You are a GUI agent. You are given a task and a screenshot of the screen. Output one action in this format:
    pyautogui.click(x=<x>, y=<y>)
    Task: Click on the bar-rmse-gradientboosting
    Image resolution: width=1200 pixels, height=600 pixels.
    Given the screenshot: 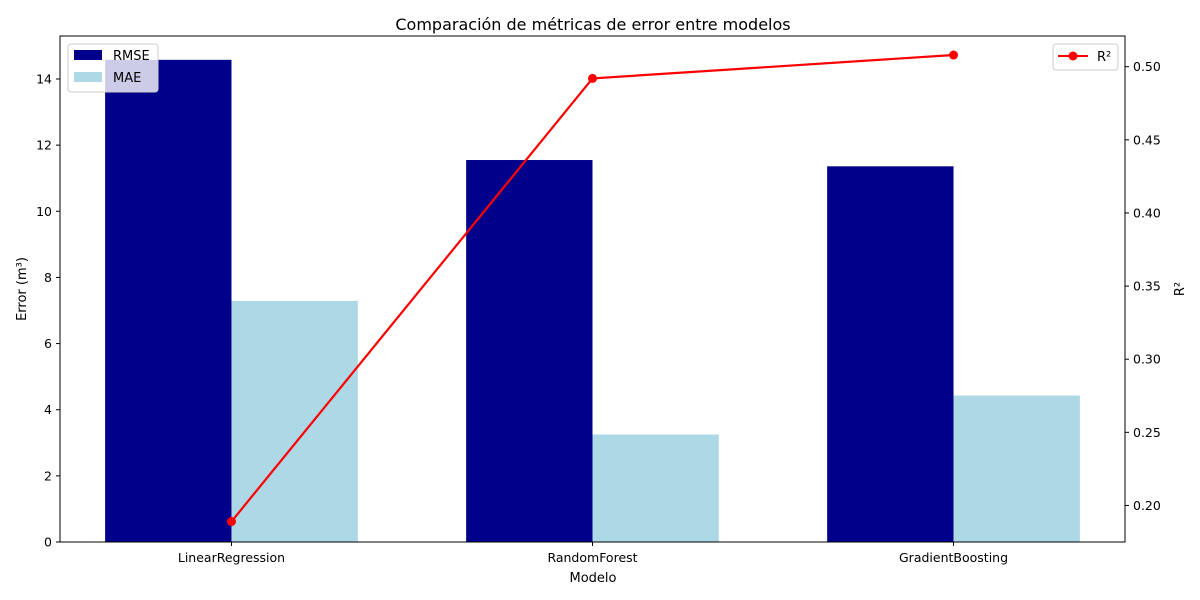 What is the action you would take?
    pyautogui.click(x=890, y=354)
    